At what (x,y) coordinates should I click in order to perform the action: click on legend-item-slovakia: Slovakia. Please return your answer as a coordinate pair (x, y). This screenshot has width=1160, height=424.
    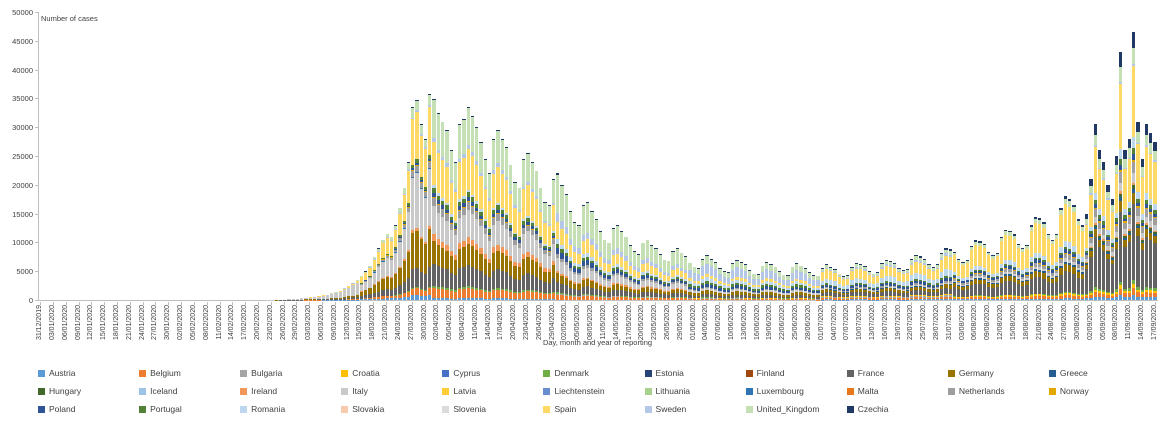
    Looking at the image, I should click on (391, 409).